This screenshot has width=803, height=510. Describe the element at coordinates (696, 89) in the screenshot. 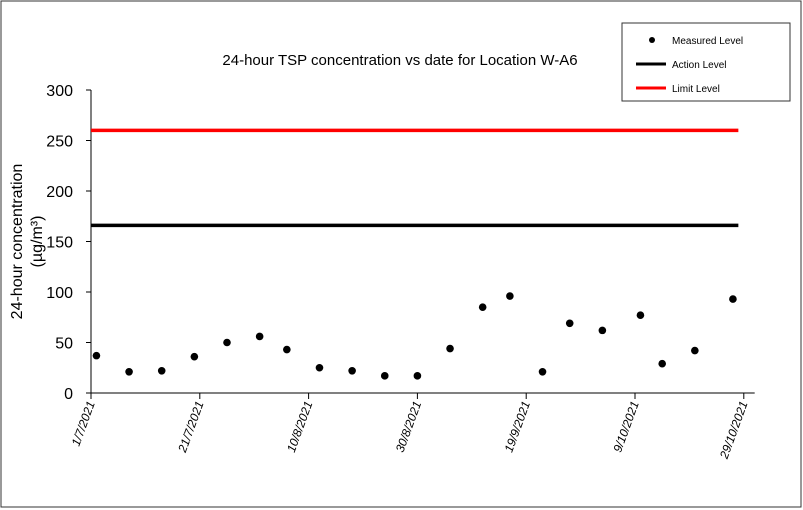

I see `legend-label: Limit Level` at that location.